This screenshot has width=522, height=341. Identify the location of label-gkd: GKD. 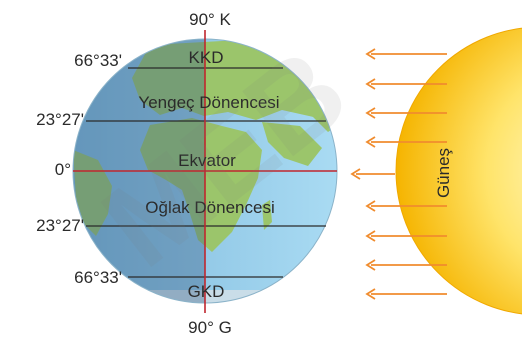
(206, 291).